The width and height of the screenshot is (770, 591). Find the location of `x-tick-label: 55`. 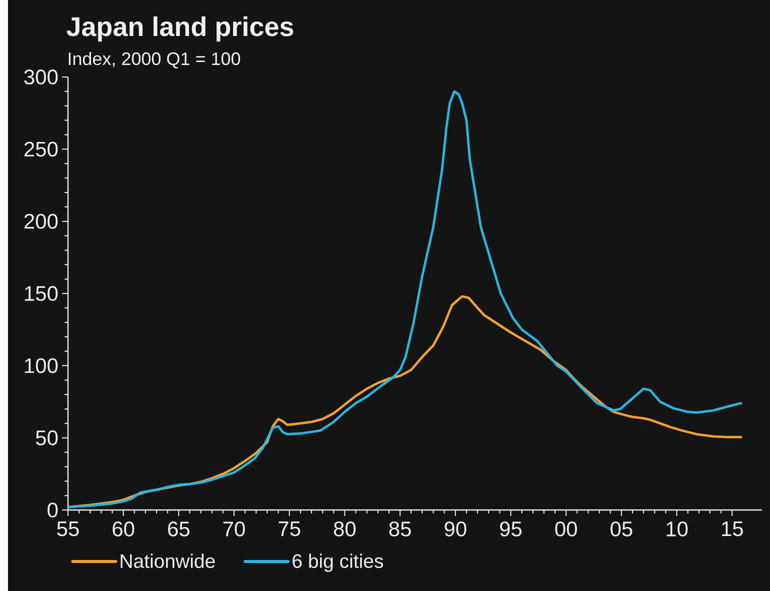

x-tick-label: 55 is located at coordinates (68, 529).